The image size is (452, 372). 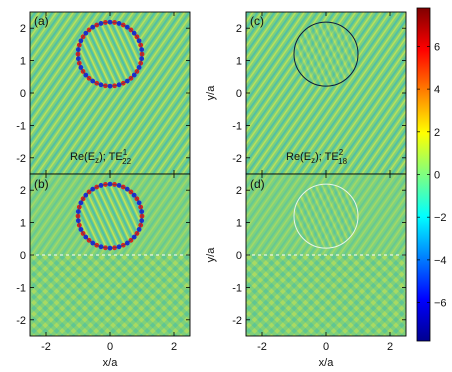 What do you see at coordinates (211, 255) in the screenshot?
I see `ylabel-bottom-right: y/a` at bounding box center [211, 255].